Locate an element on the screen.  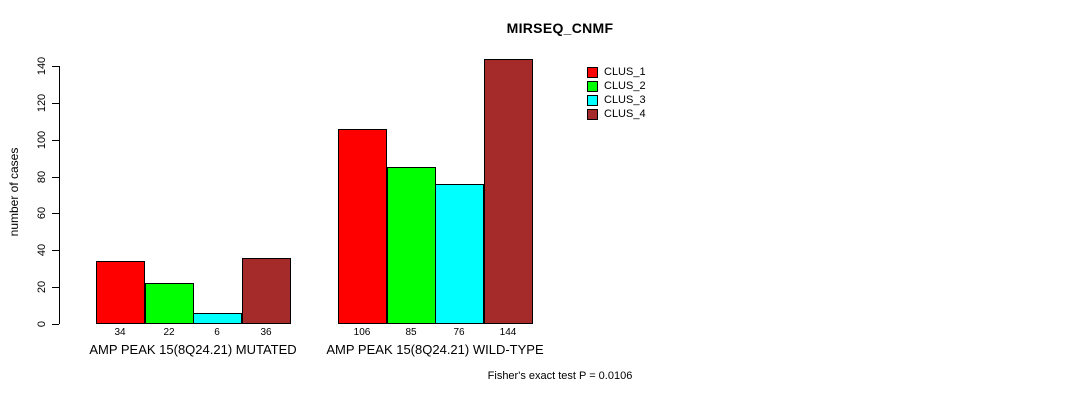
y-axis-line is located at coordinates (59, 195).